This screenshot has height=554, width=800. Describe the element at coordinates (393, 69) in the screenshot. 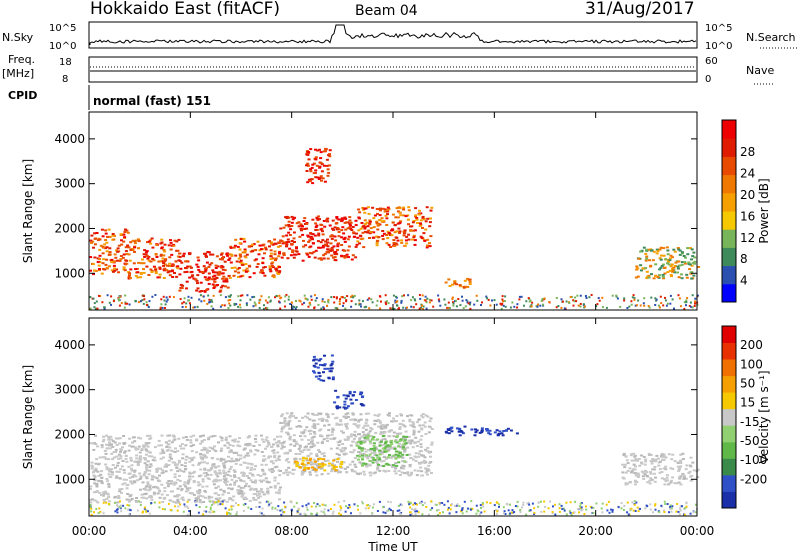

I see `freq-panel-frame` at that location.